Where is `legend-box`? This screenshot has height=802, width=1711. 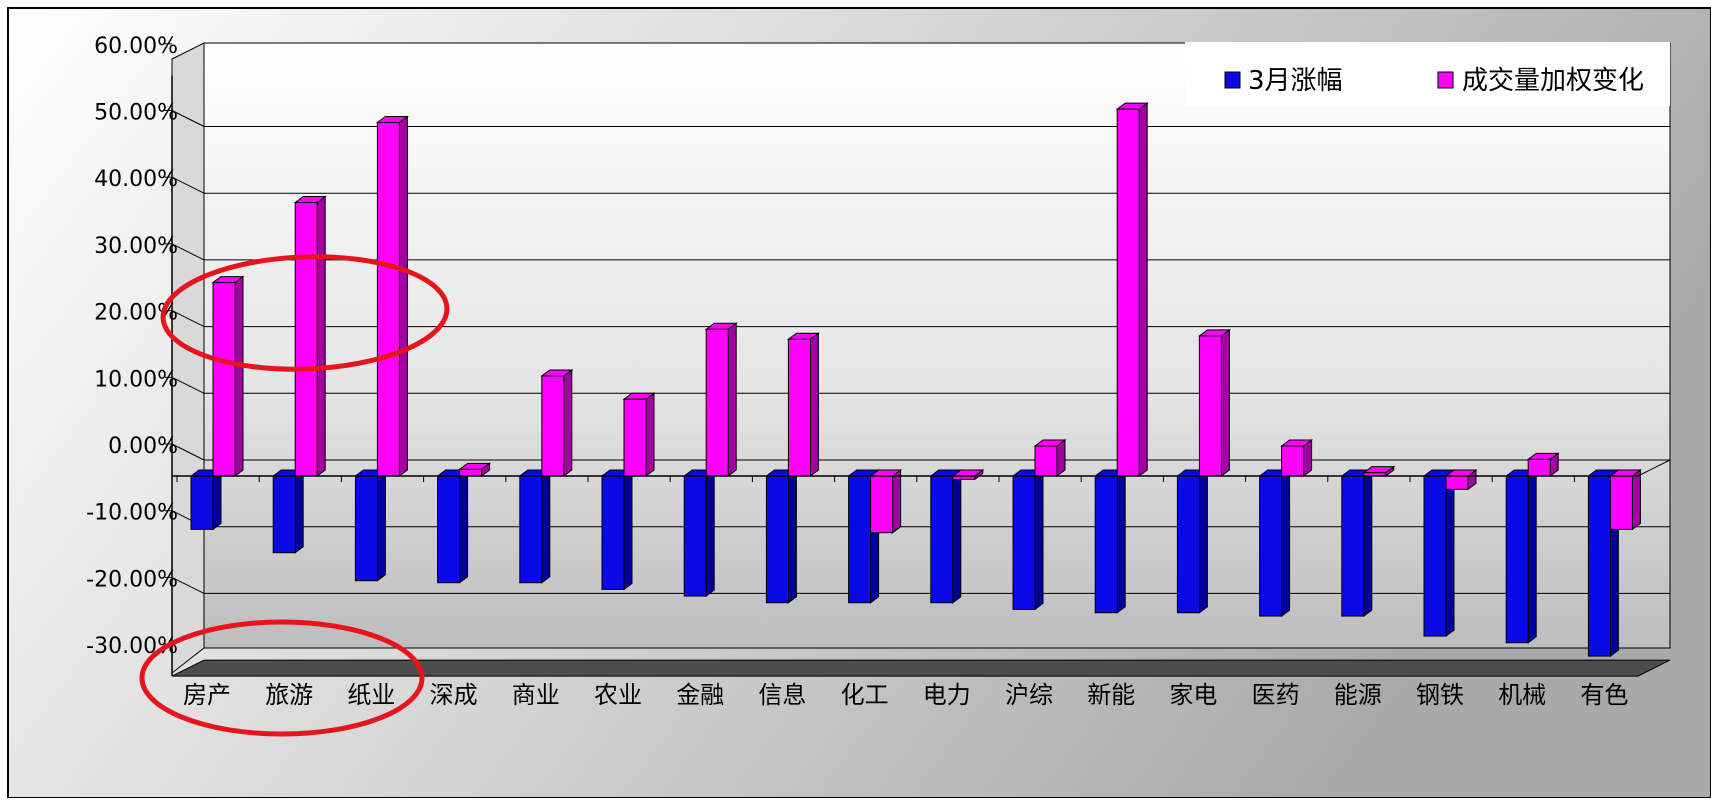 legend-box is located at coordinates (1427, 74).